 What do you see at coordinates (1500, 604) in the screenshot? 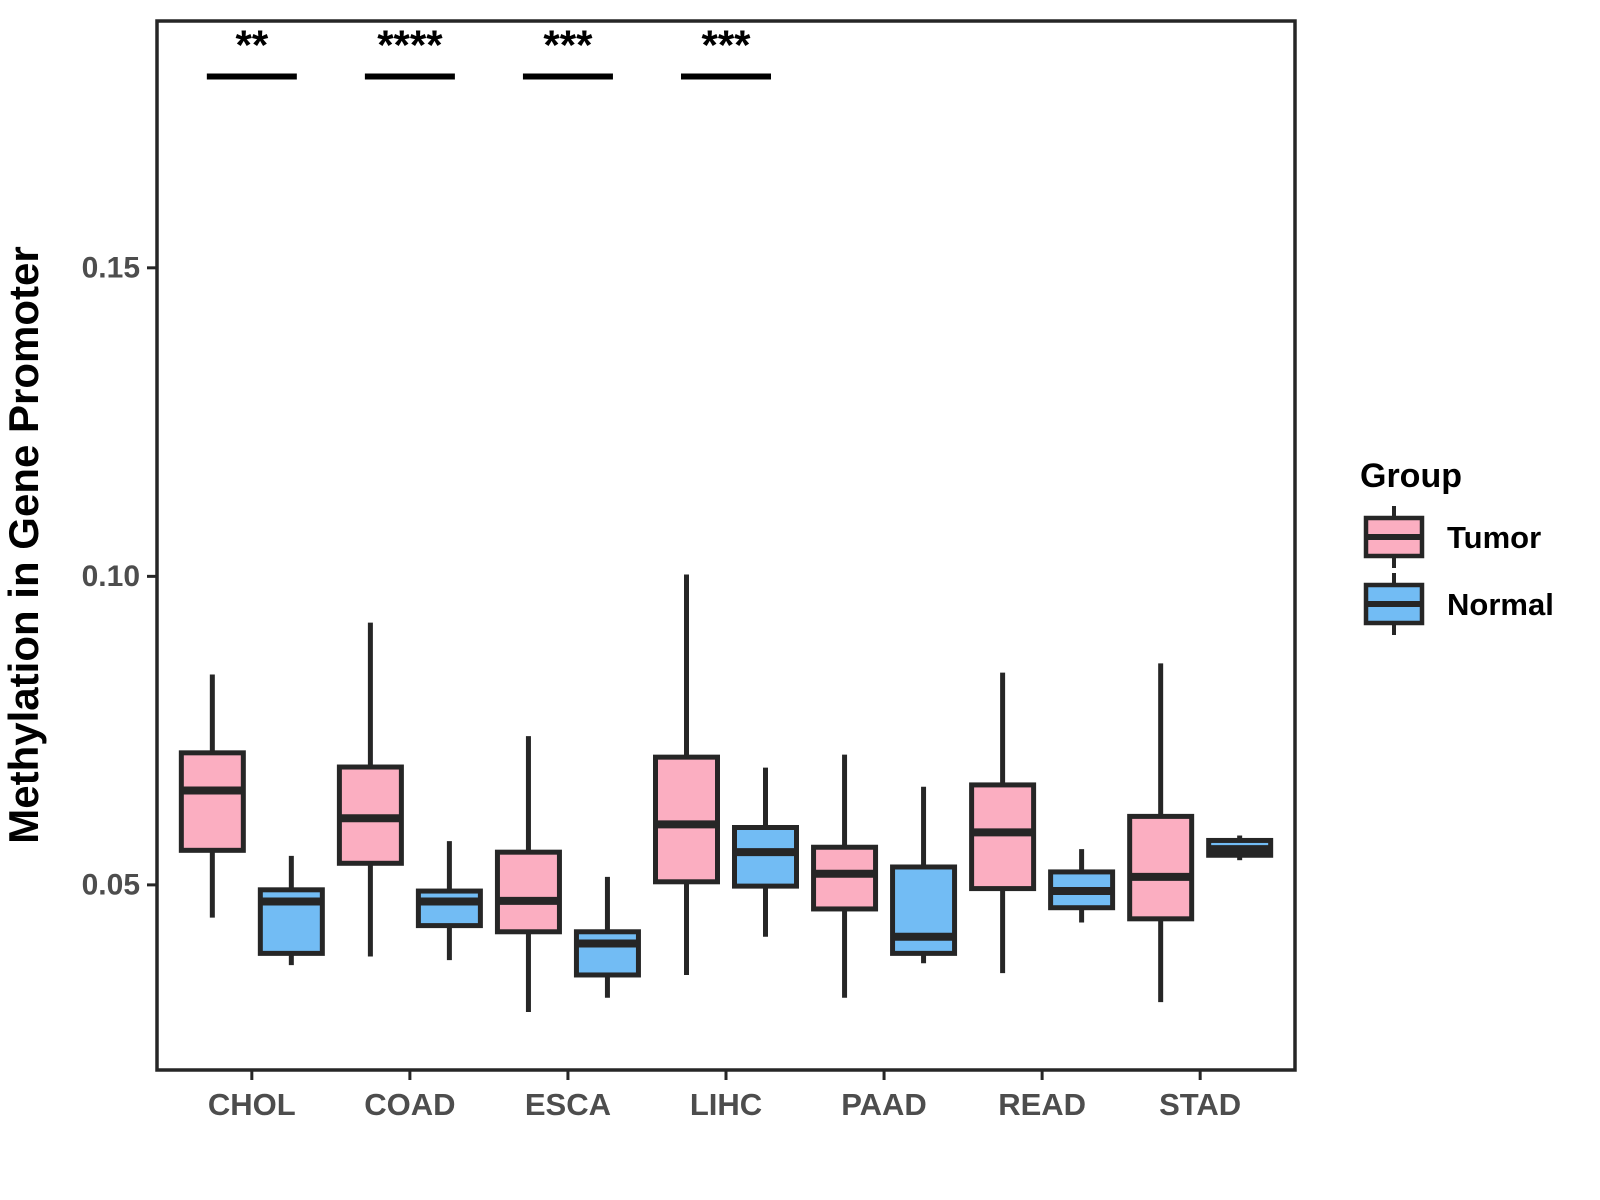
I see `legend-entry-label-normal: Normal` at bounding box center [1500, 604].